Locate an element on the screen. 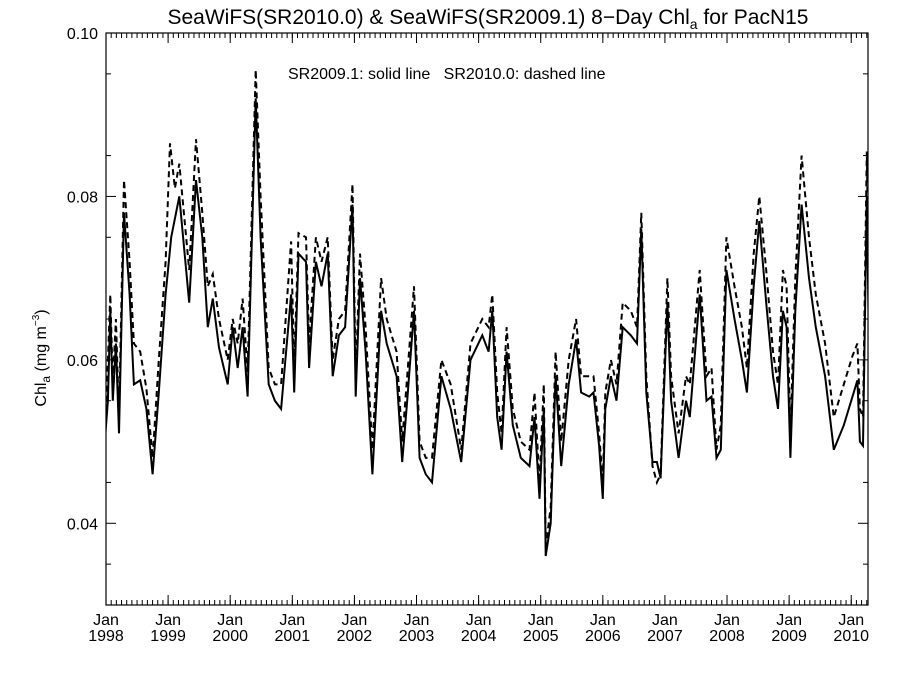 The width and height of the screenshot is (900, 675). y-axis-label-subscript: a is located at coordinates (46, 379).